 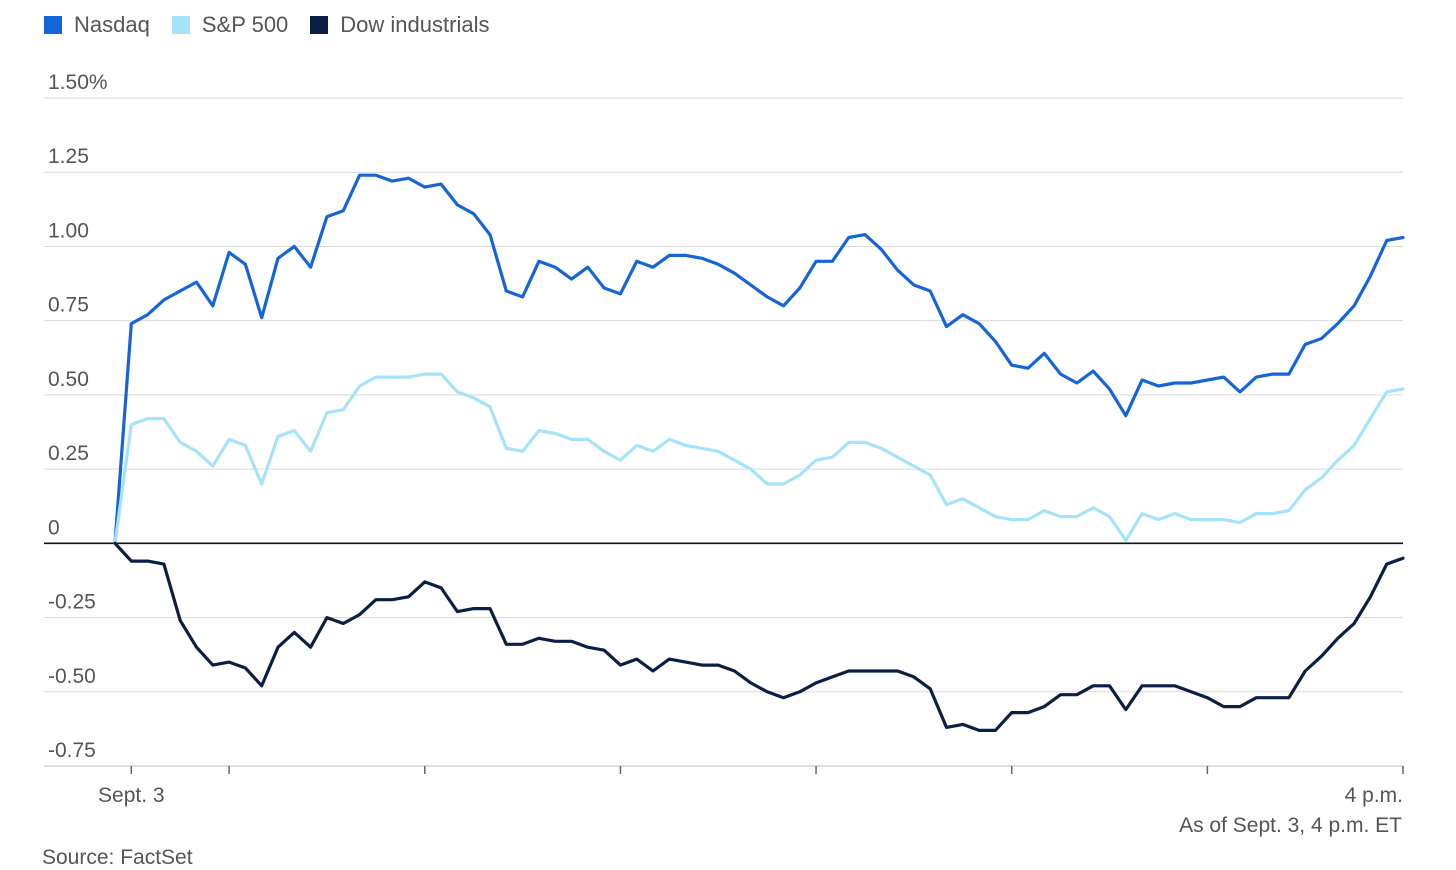 I want to click on as-of-note: As of Sept. 3, 4 p.m. ET, so click(x=1290, y=825).